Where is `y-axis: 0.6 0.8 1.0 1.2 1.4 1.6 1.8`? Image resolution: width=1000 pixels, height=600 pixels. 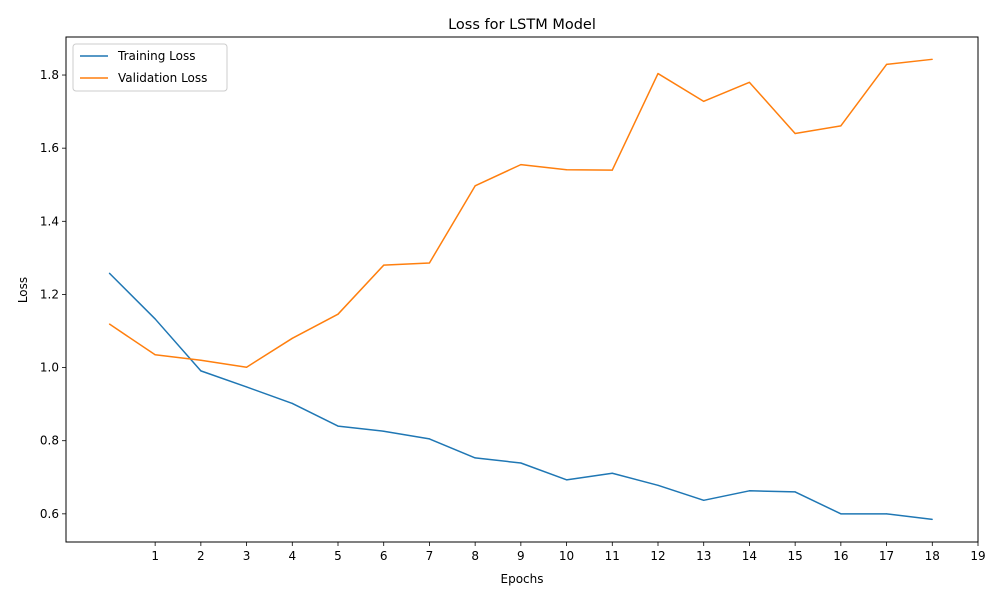 y-axis: 0.6 0.8 1.0 1.2 1.4 1.6 1.8 is located at coordinates (53, 294).